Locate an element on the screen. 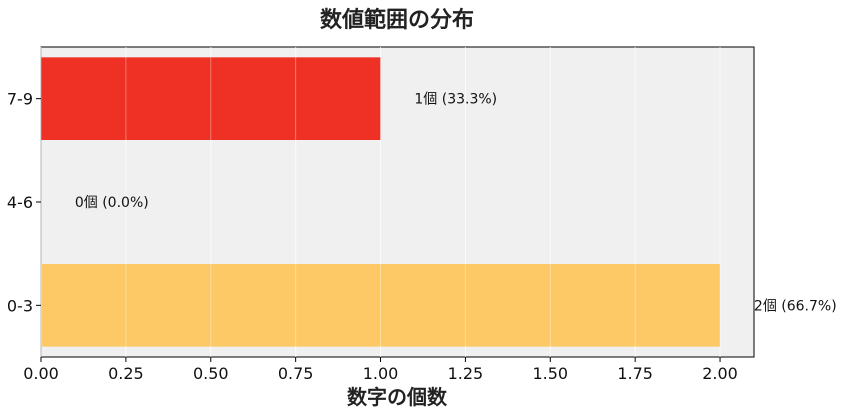  bar is located at coordinates (211, 99).